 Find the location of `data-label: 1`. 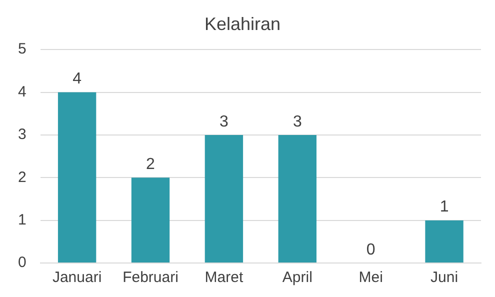

data-label: 1 is located at coordinates (444, 207).